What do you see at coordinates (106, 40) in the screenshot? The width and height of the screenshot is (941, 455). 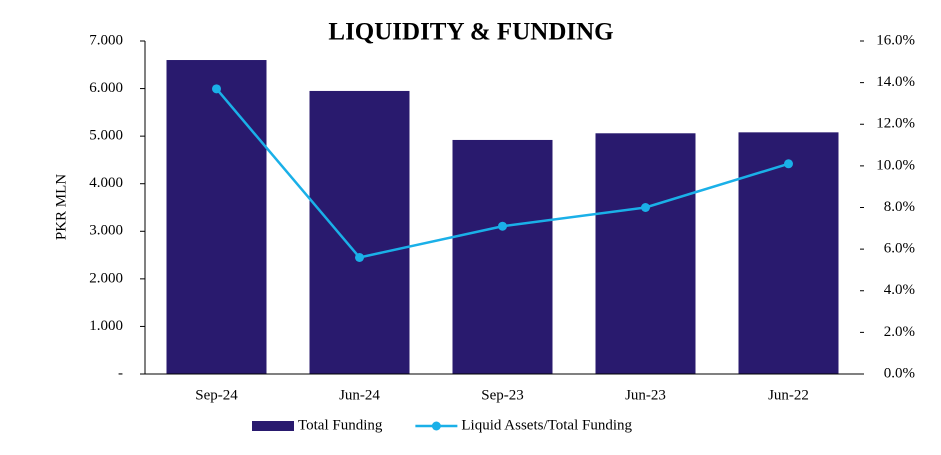 I see `y-tick-label: 7.000` at bounding box center [106, 40].